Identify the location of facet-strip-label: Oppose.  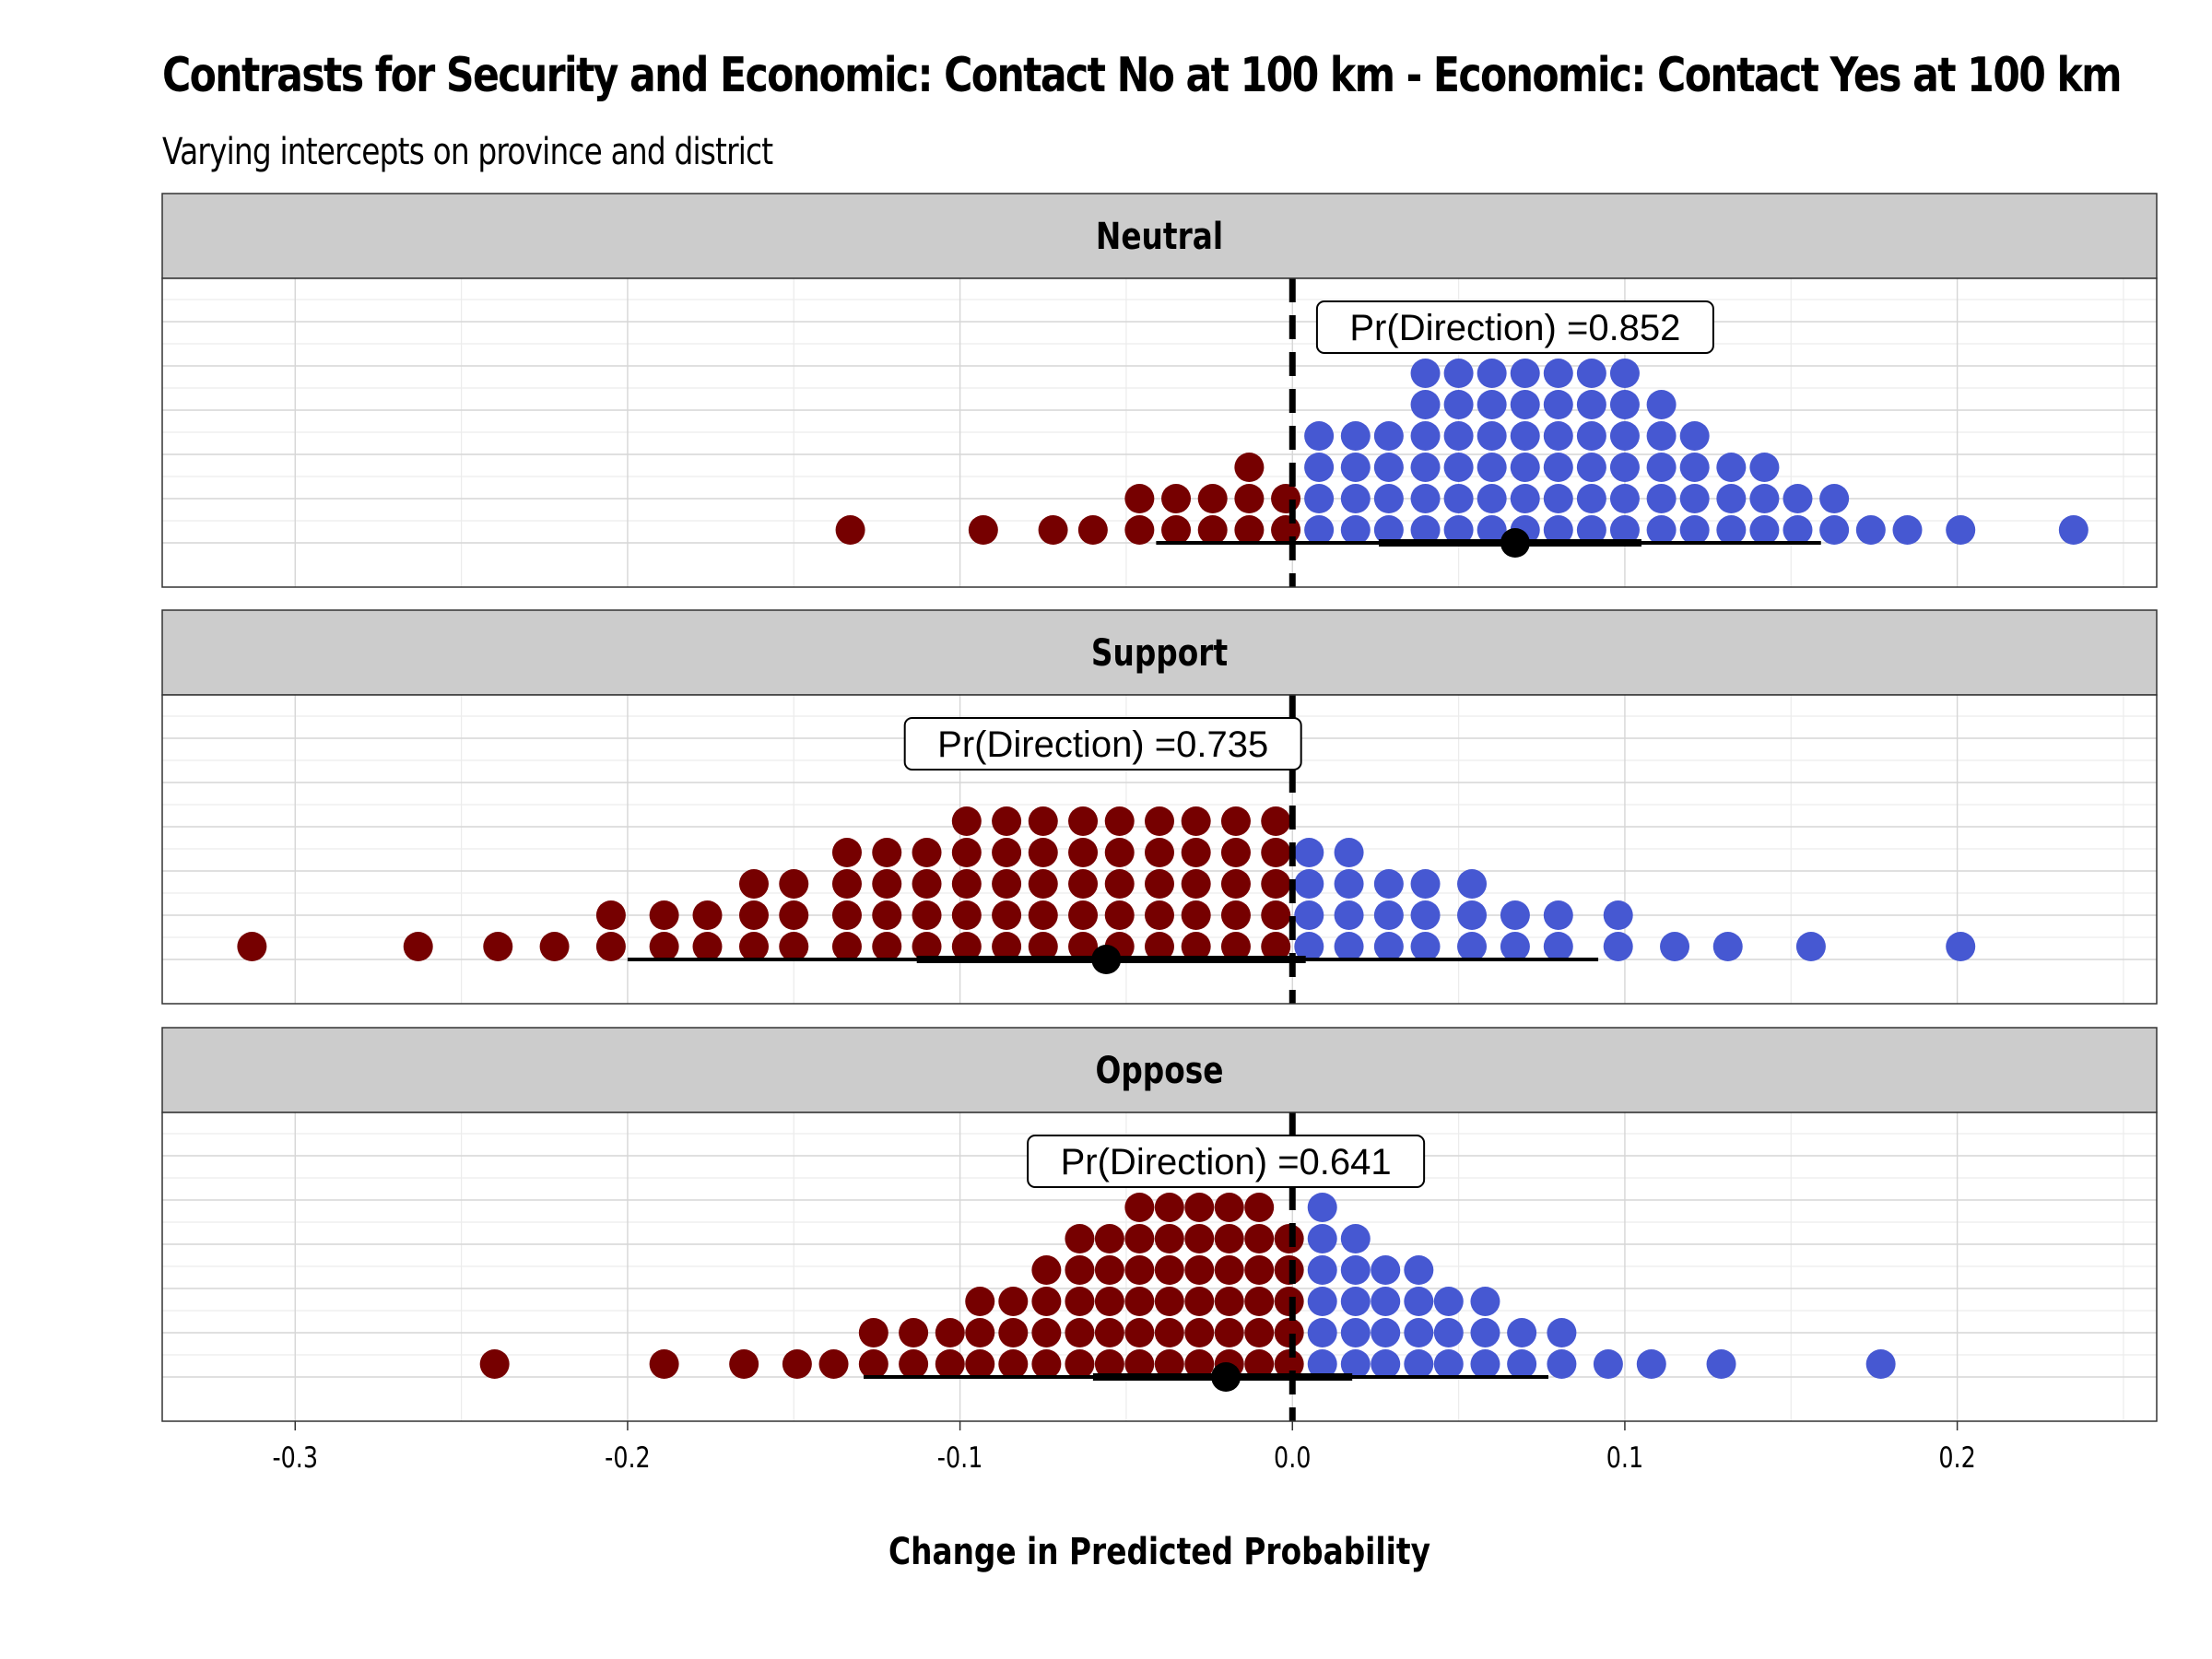
(1159, 1070).